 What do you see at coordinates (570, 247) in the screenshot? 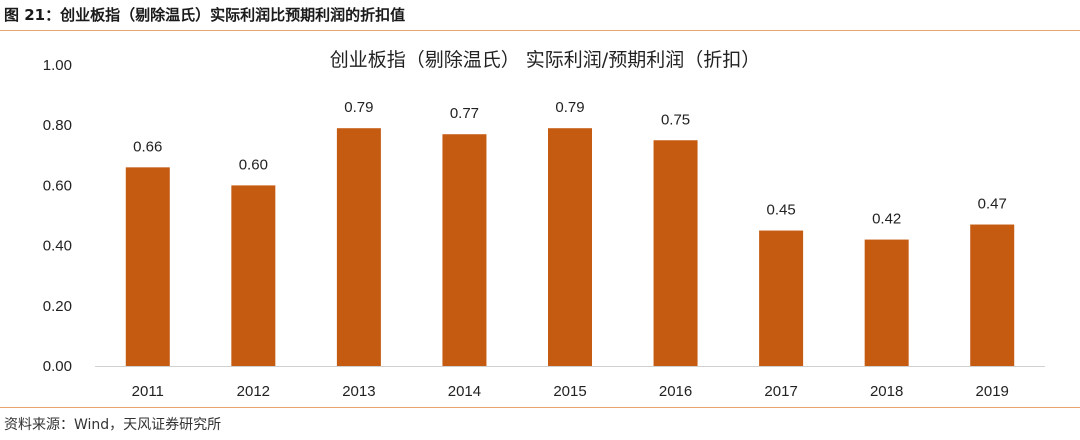
I see `bar-2015` at bounding box center [570, 247].